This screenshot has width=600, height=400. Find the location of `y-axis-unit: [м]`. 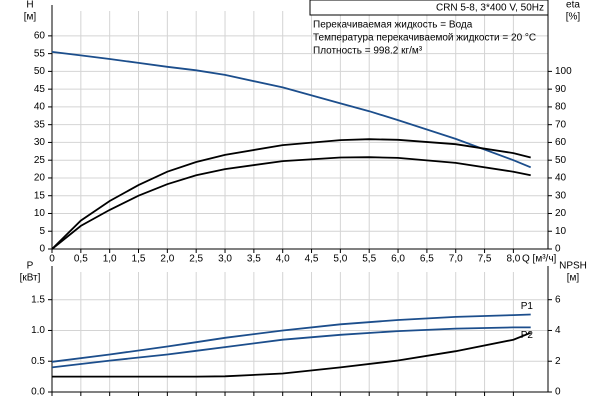

y-axis-unit: [м] is located at coordinates (30, 17).